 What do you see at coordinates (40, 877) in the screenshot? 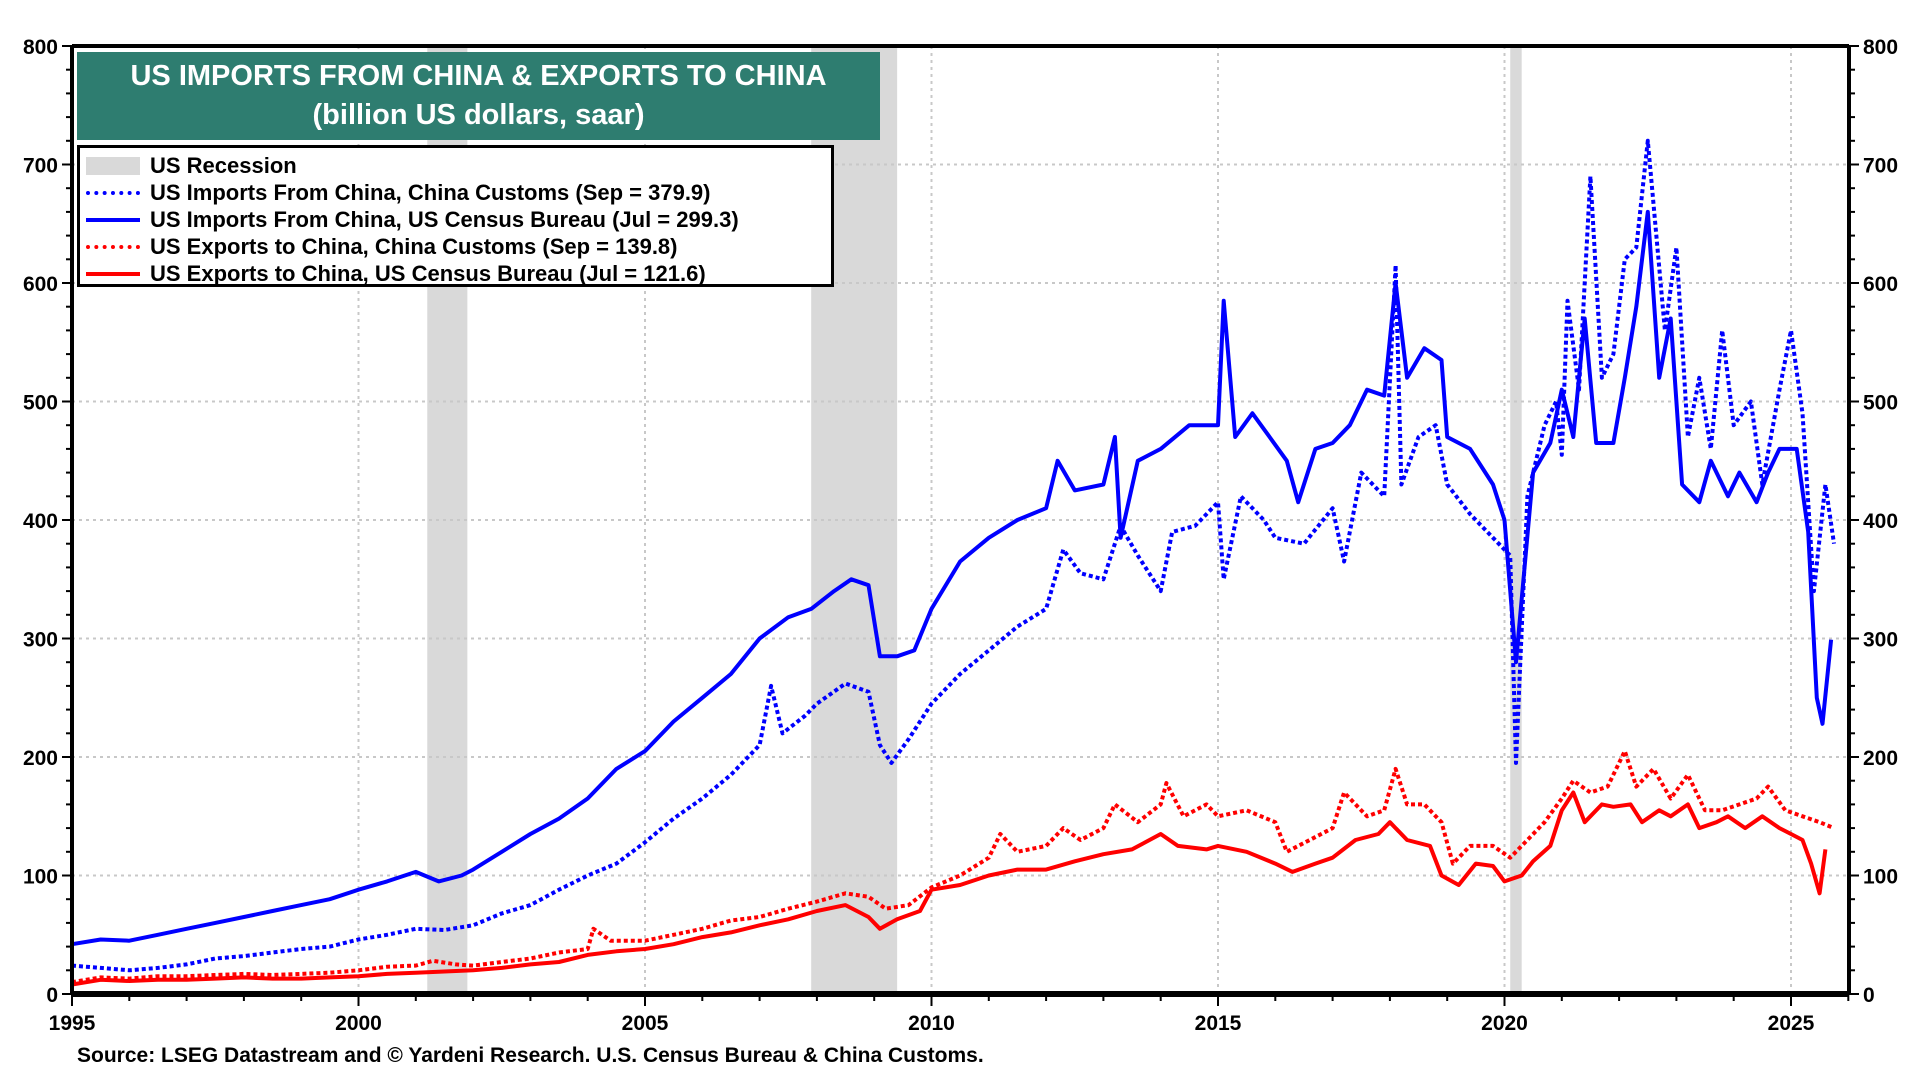
I see `y-tick-label-left: 100` at bounding box center [40, 877].